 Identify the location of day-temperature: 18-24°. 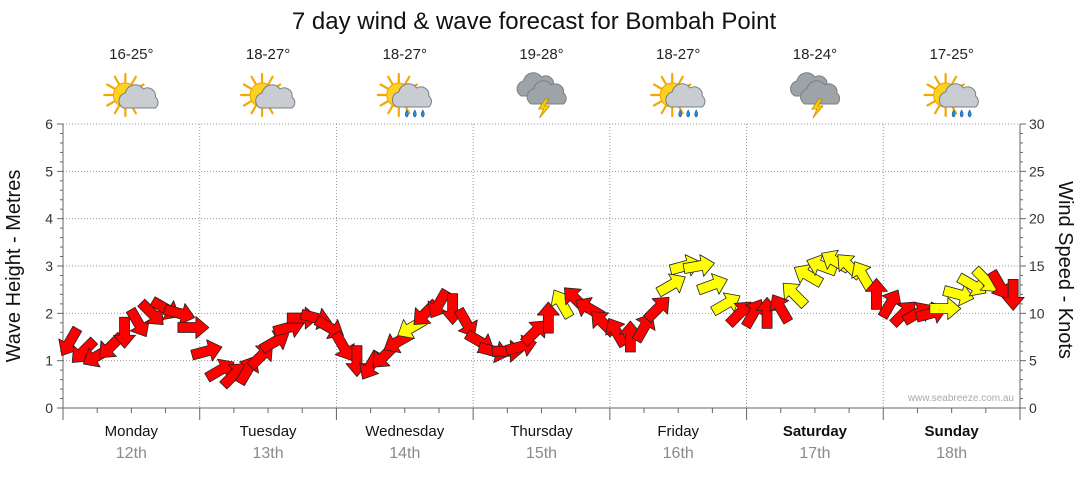
(815, 54).